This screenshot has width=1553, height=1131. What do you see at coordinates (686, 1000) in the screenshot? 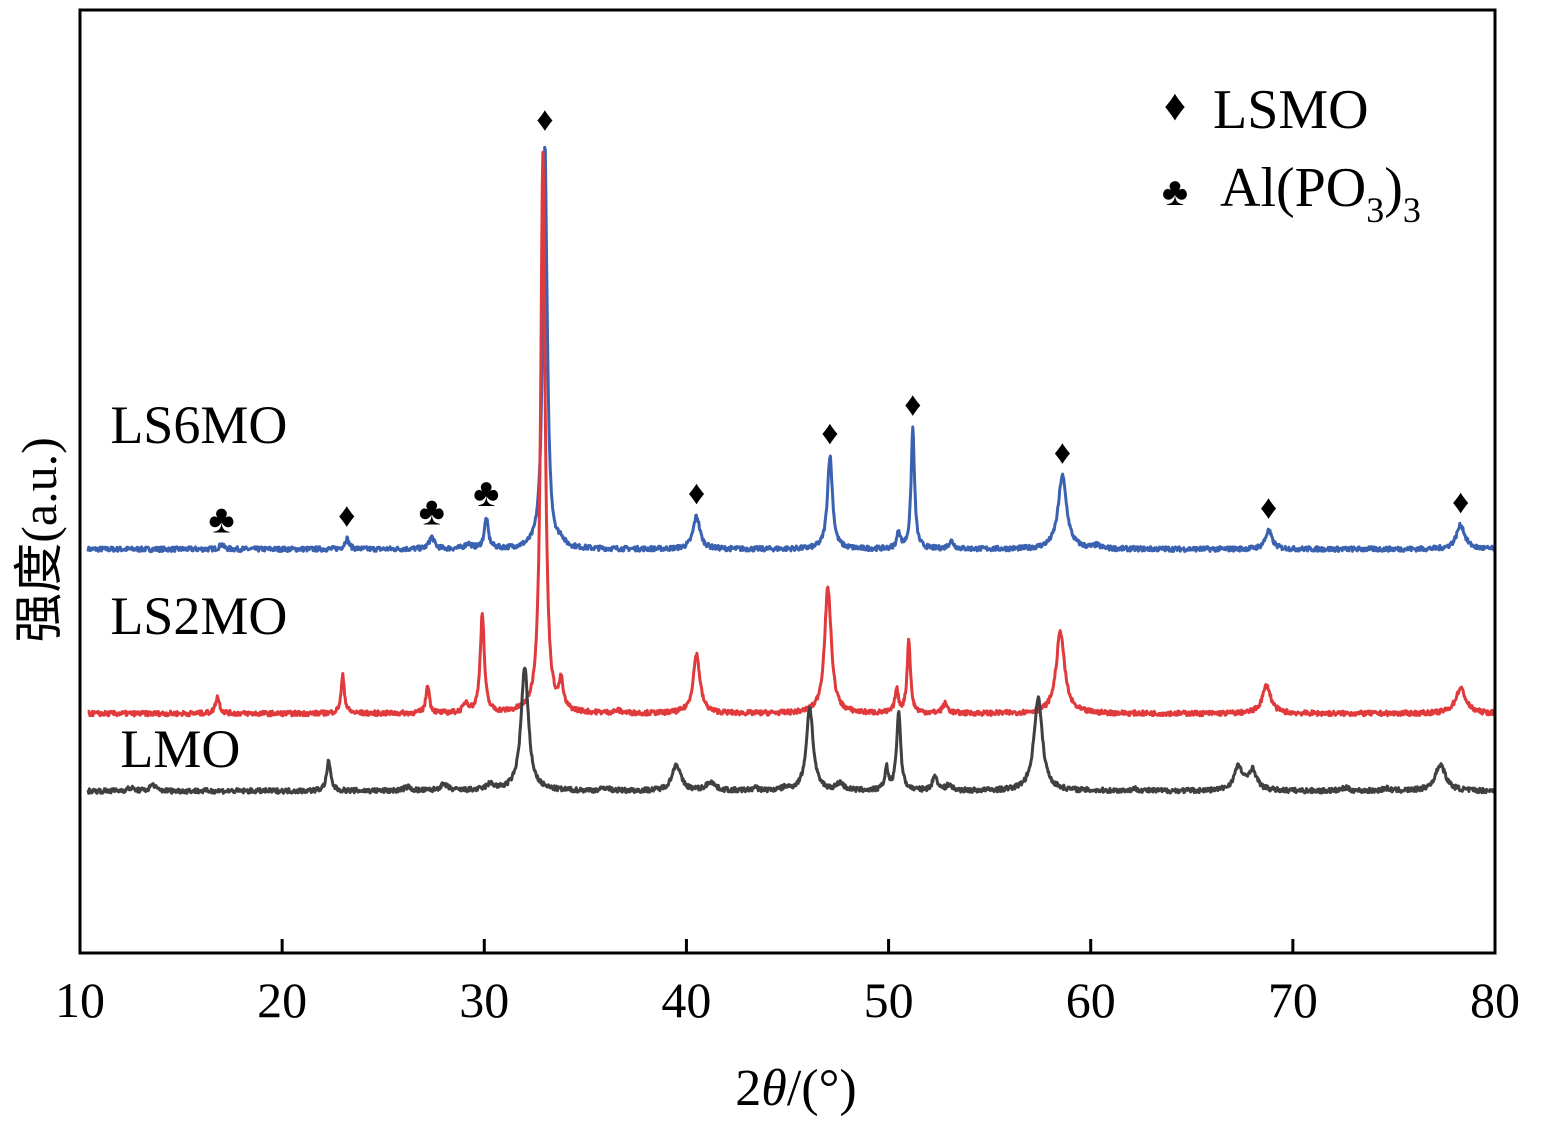
I see `x-tick-label: 40` at bounding box center [686, 1000].